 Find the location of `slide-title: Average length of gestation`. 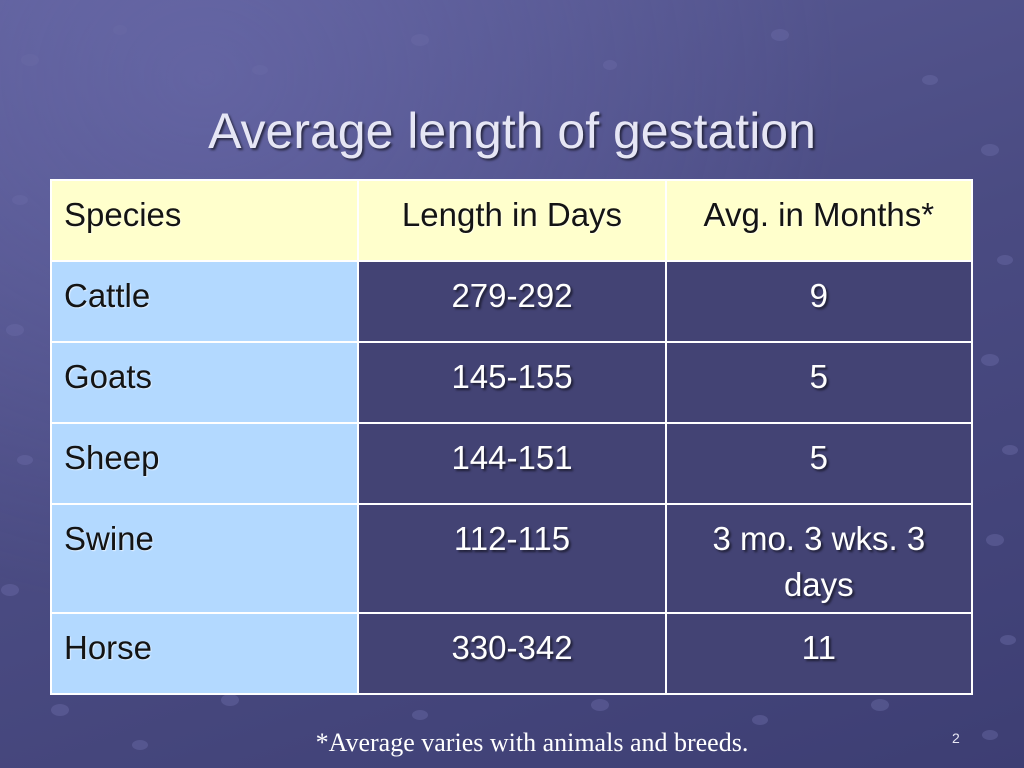

slide-title: Average length of gestation is located at coordinates (512, 131).